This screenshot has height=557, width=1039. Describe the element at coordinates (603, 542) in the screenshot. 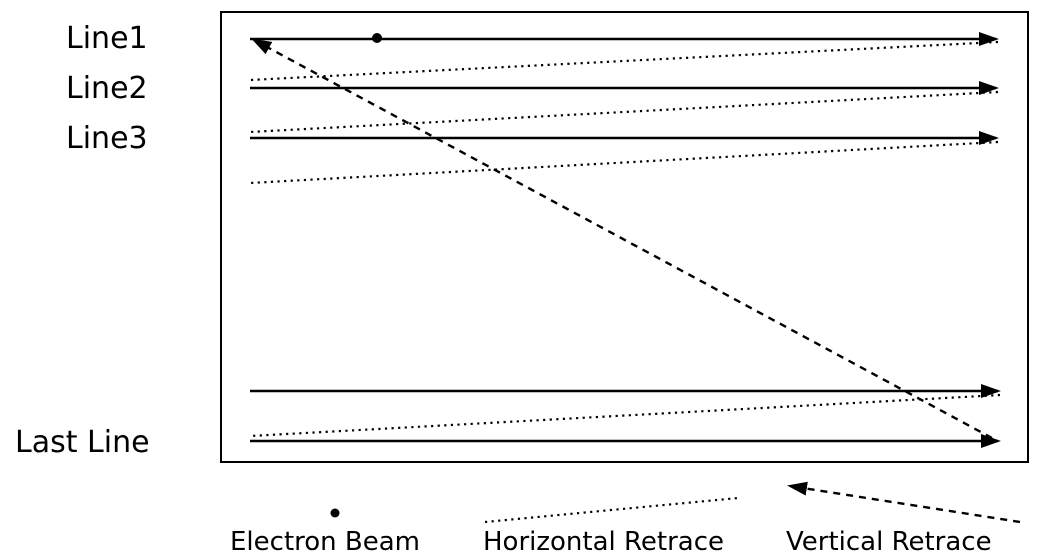

I see `legend-horizontal-retrace-label: Horizontal Retrace` at that location.